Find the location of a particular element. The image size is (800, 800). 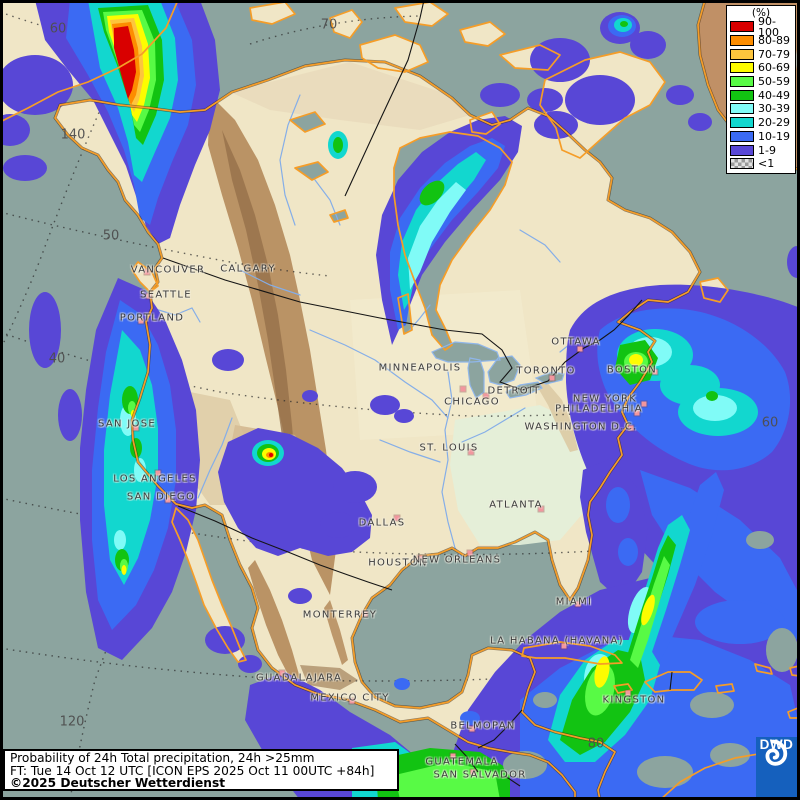

city-label: DETROIT is located at coordinates (514, 391).